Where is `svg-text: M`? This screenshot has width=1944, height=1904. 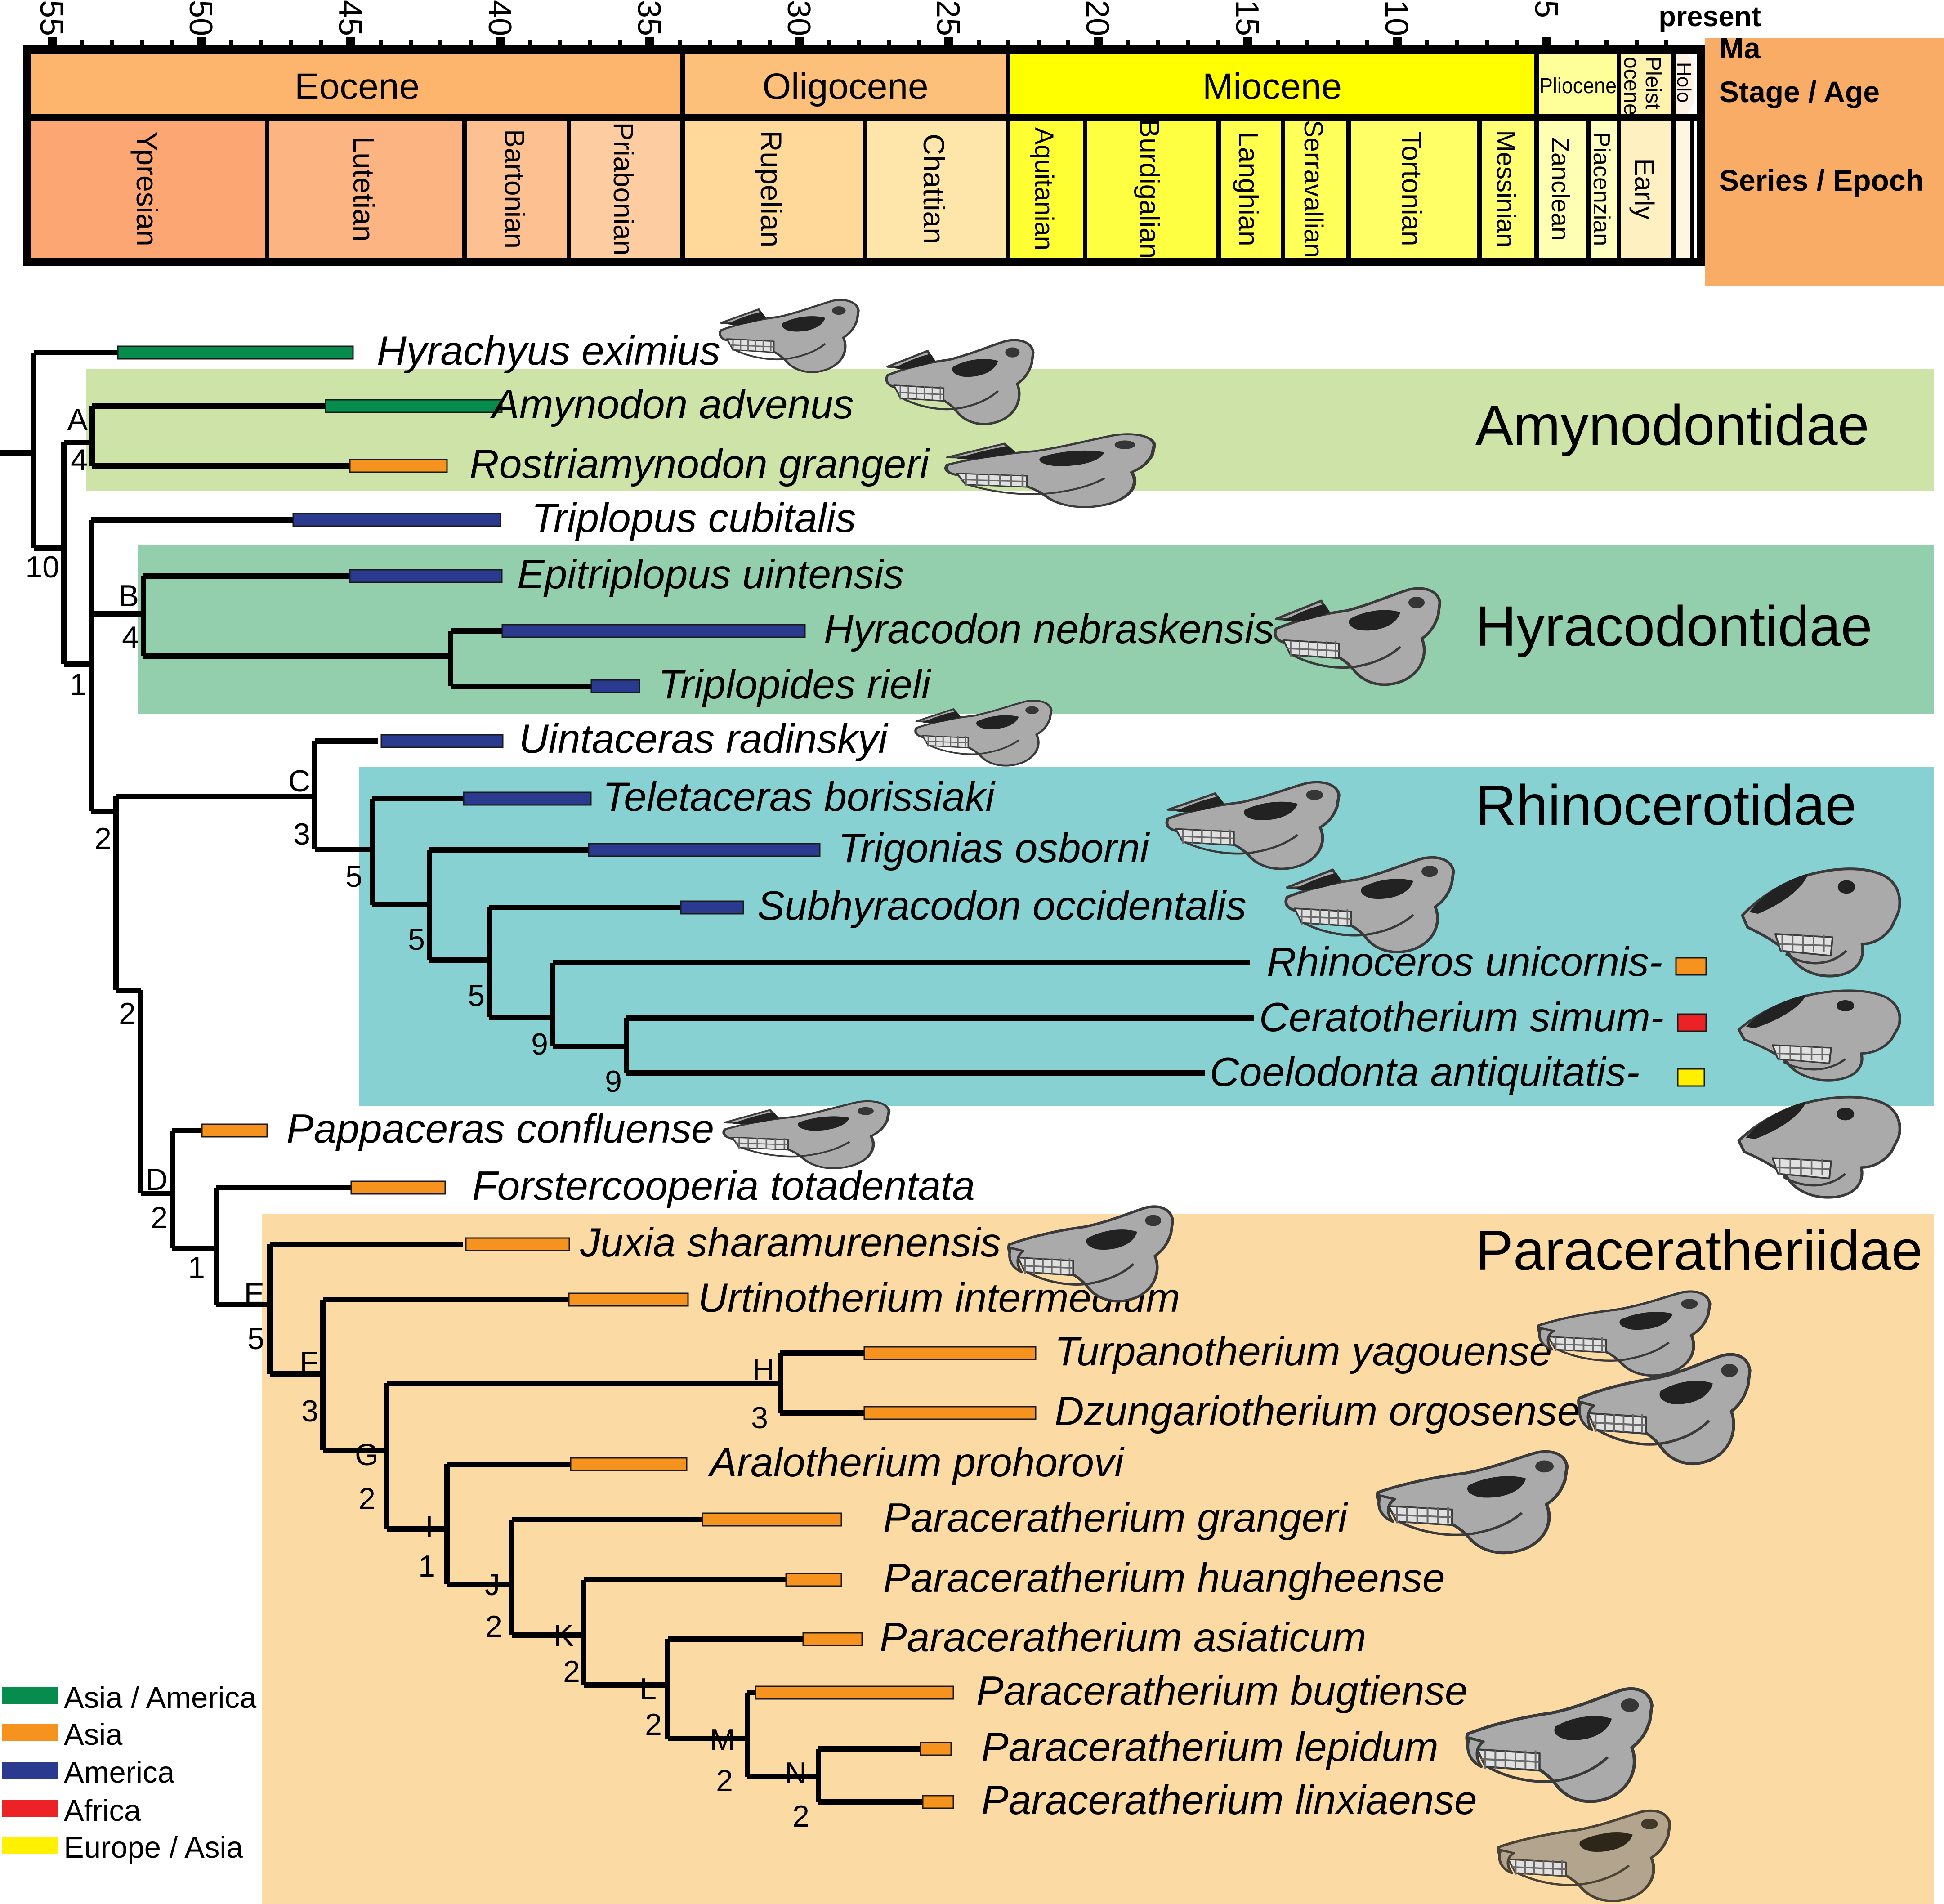
svg-text: M is located at coordinates (722, 1740).